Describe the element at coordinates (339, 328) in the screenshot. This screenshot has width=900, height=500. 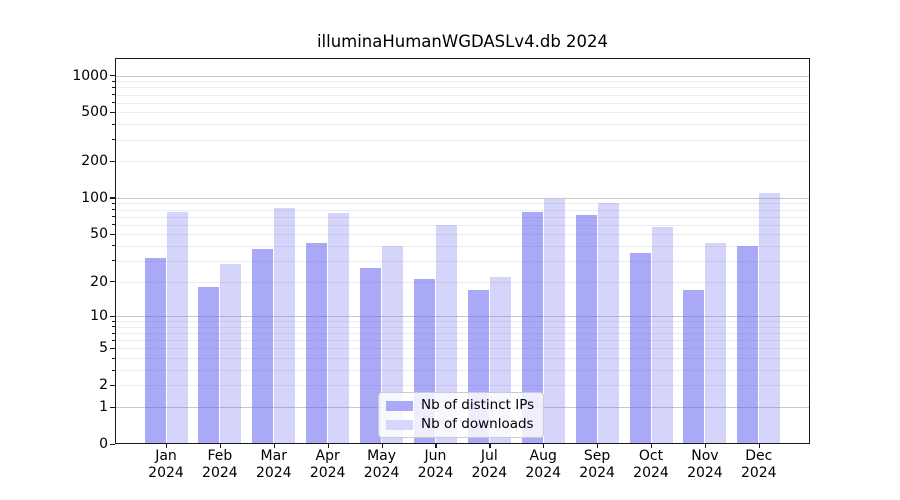
I see `bar-downloads-apr` at that location.